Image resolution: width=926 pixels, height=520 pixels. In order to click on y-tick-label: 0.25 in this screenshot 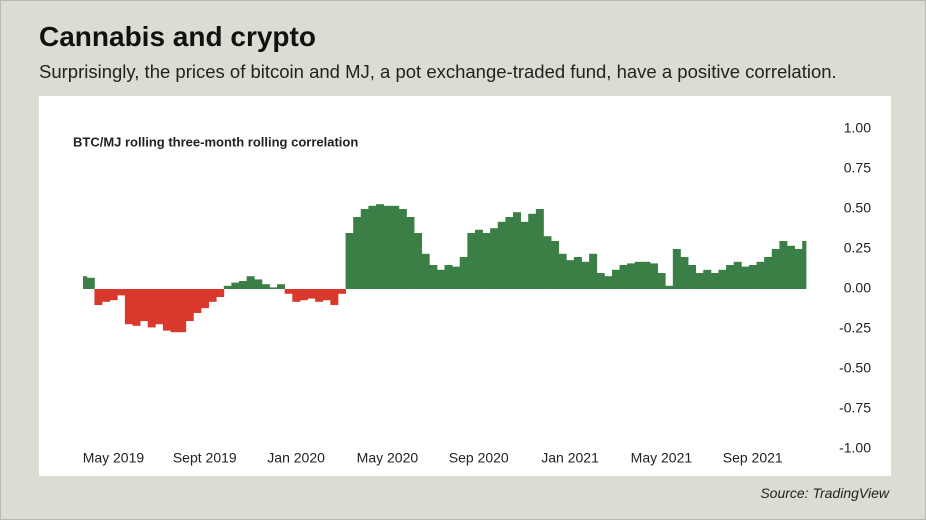, I will do `click(857, 248)`.